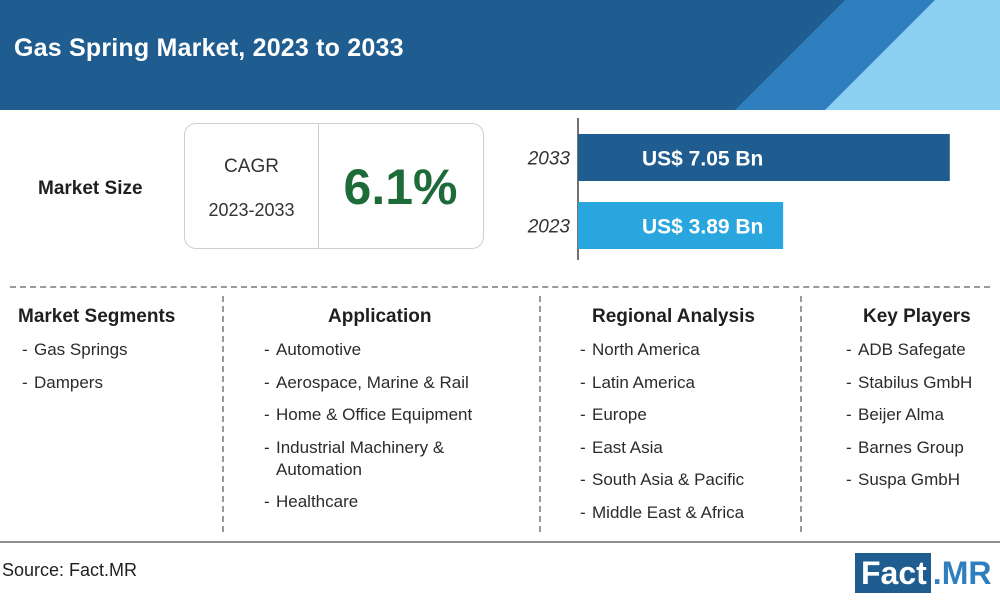 The height and width of the screenshot is (600, 1000). Describe the element at coordinates (893, 573) in the screenshot. I see `logo-part-1: Fact` at that location.